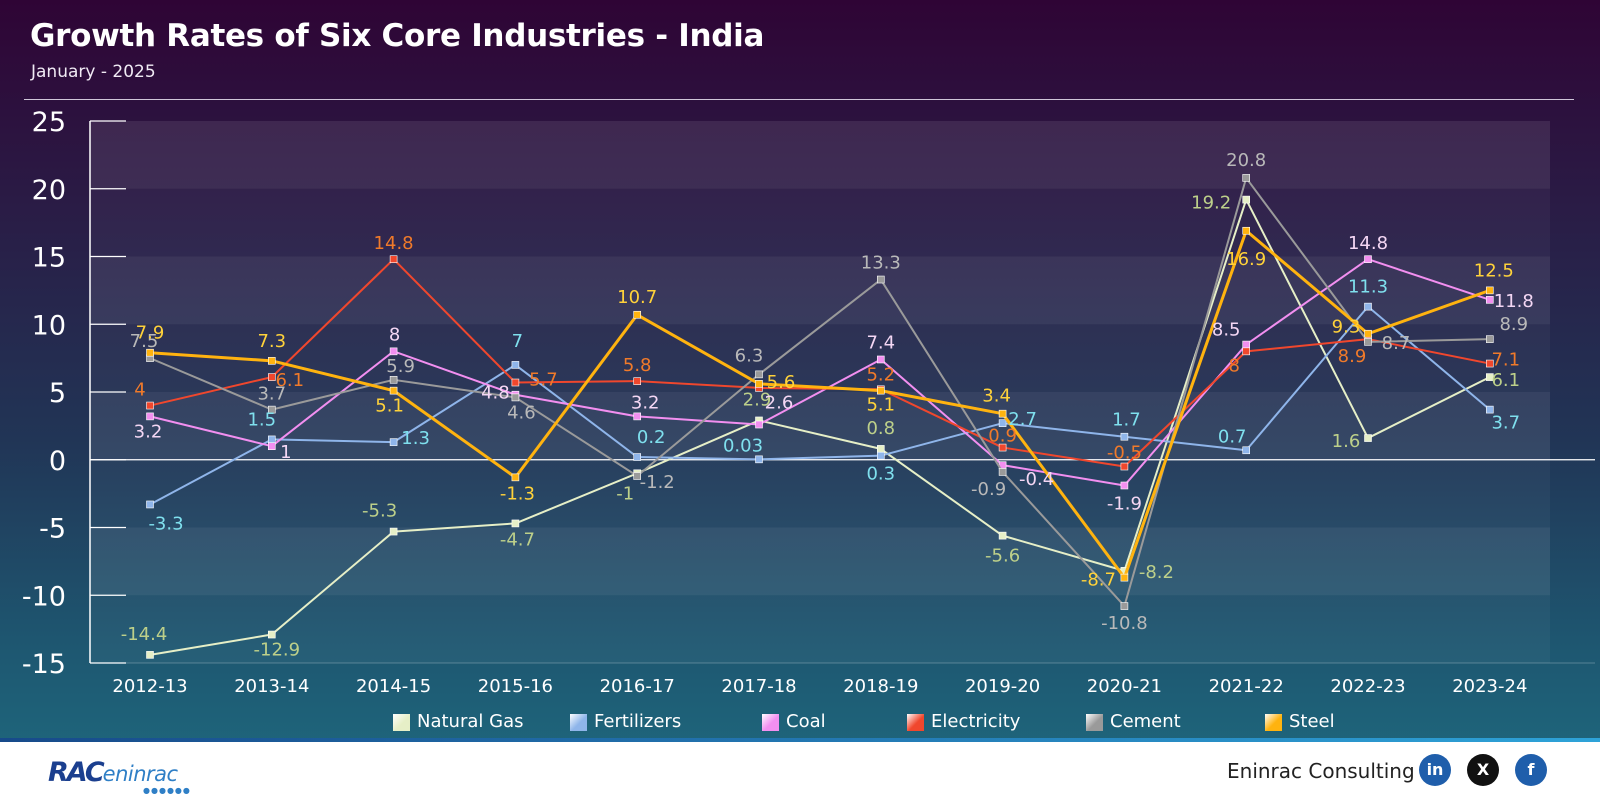 This screenshot has width=1600, height=800. I want to click on linkedin-icon: in, so click(1435, 770).